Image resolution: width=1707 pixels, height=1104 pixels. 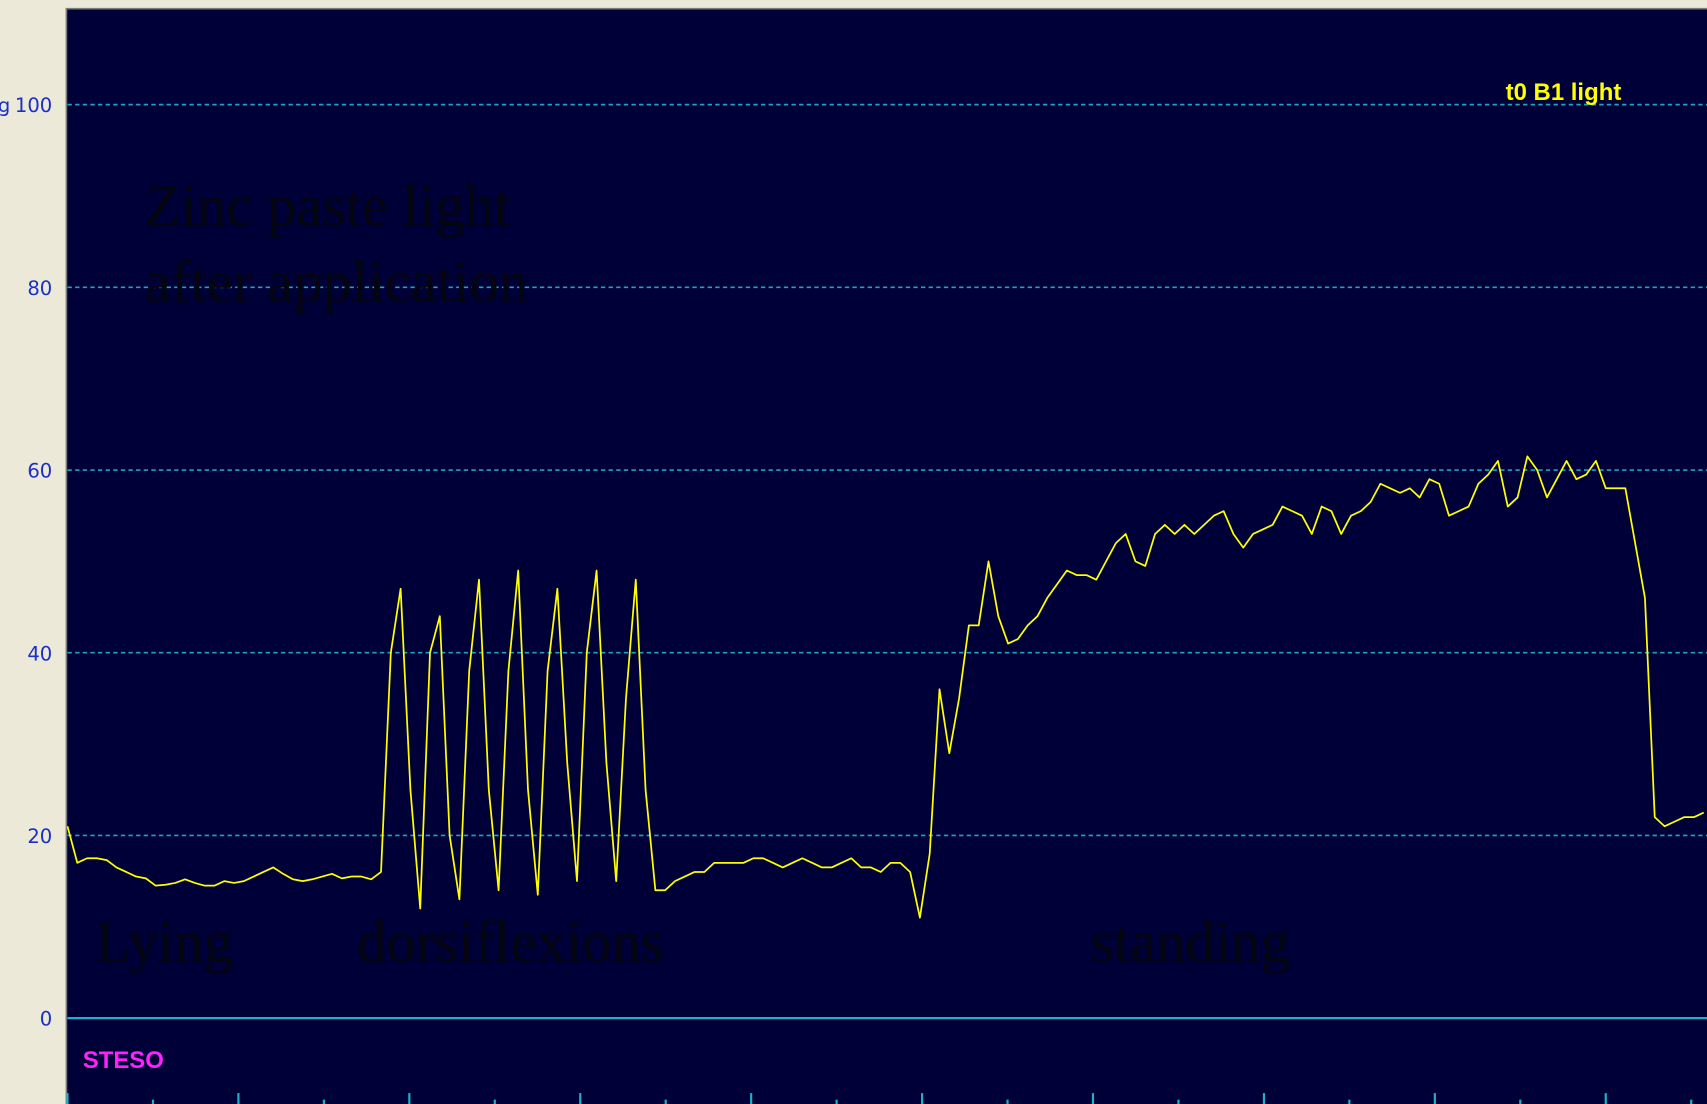 I want to click on y-tick-label: 40, so click(x=39, y=653).